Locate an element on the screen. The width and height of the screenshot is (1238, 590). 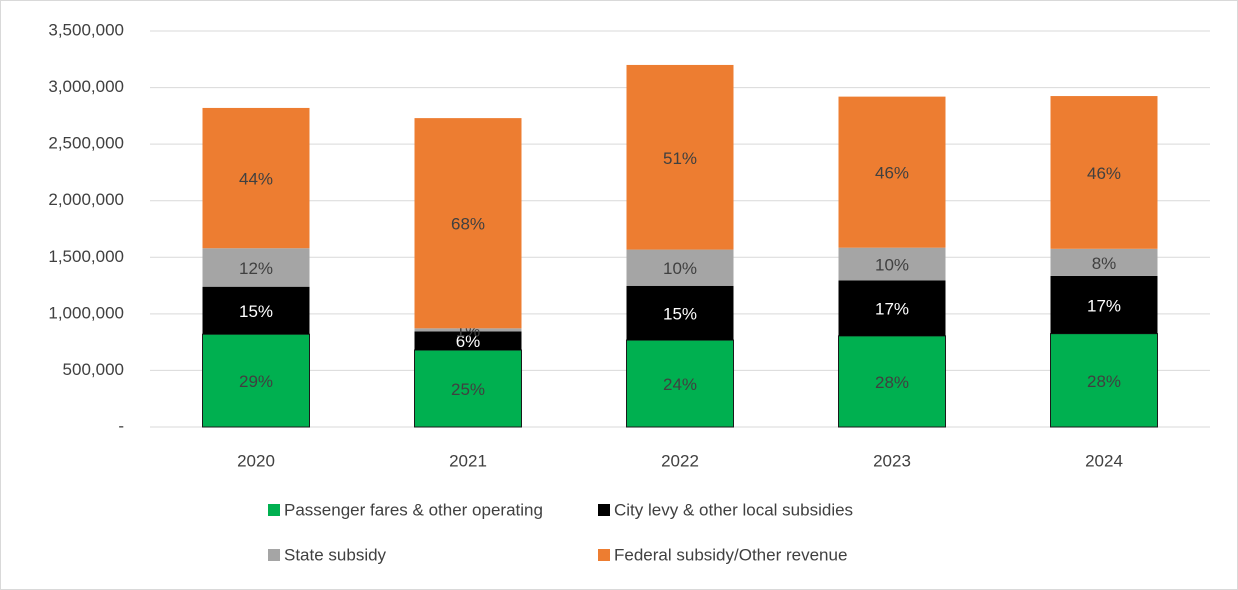
x-tick-label: 2022 is located at coordinates (680, 460).